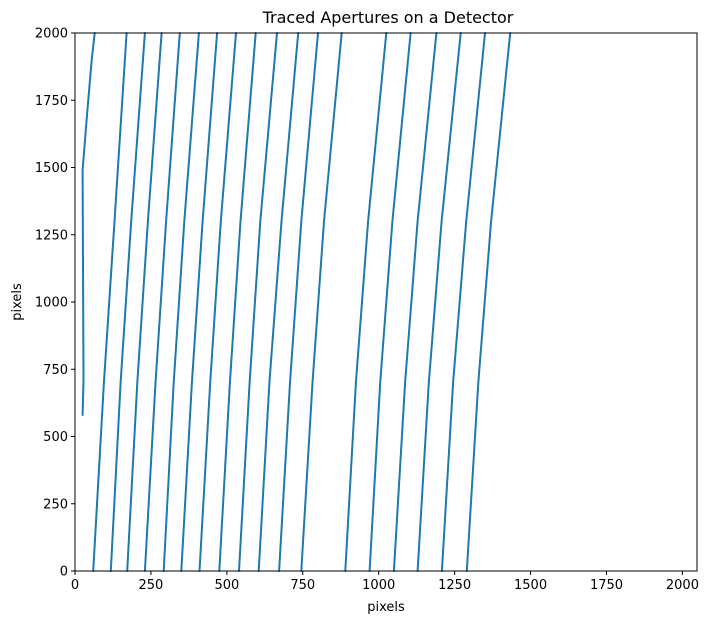  Describe the element at coordinates (51, 34) in the screenshot. I see `y-tick-label: 2000` at that location.